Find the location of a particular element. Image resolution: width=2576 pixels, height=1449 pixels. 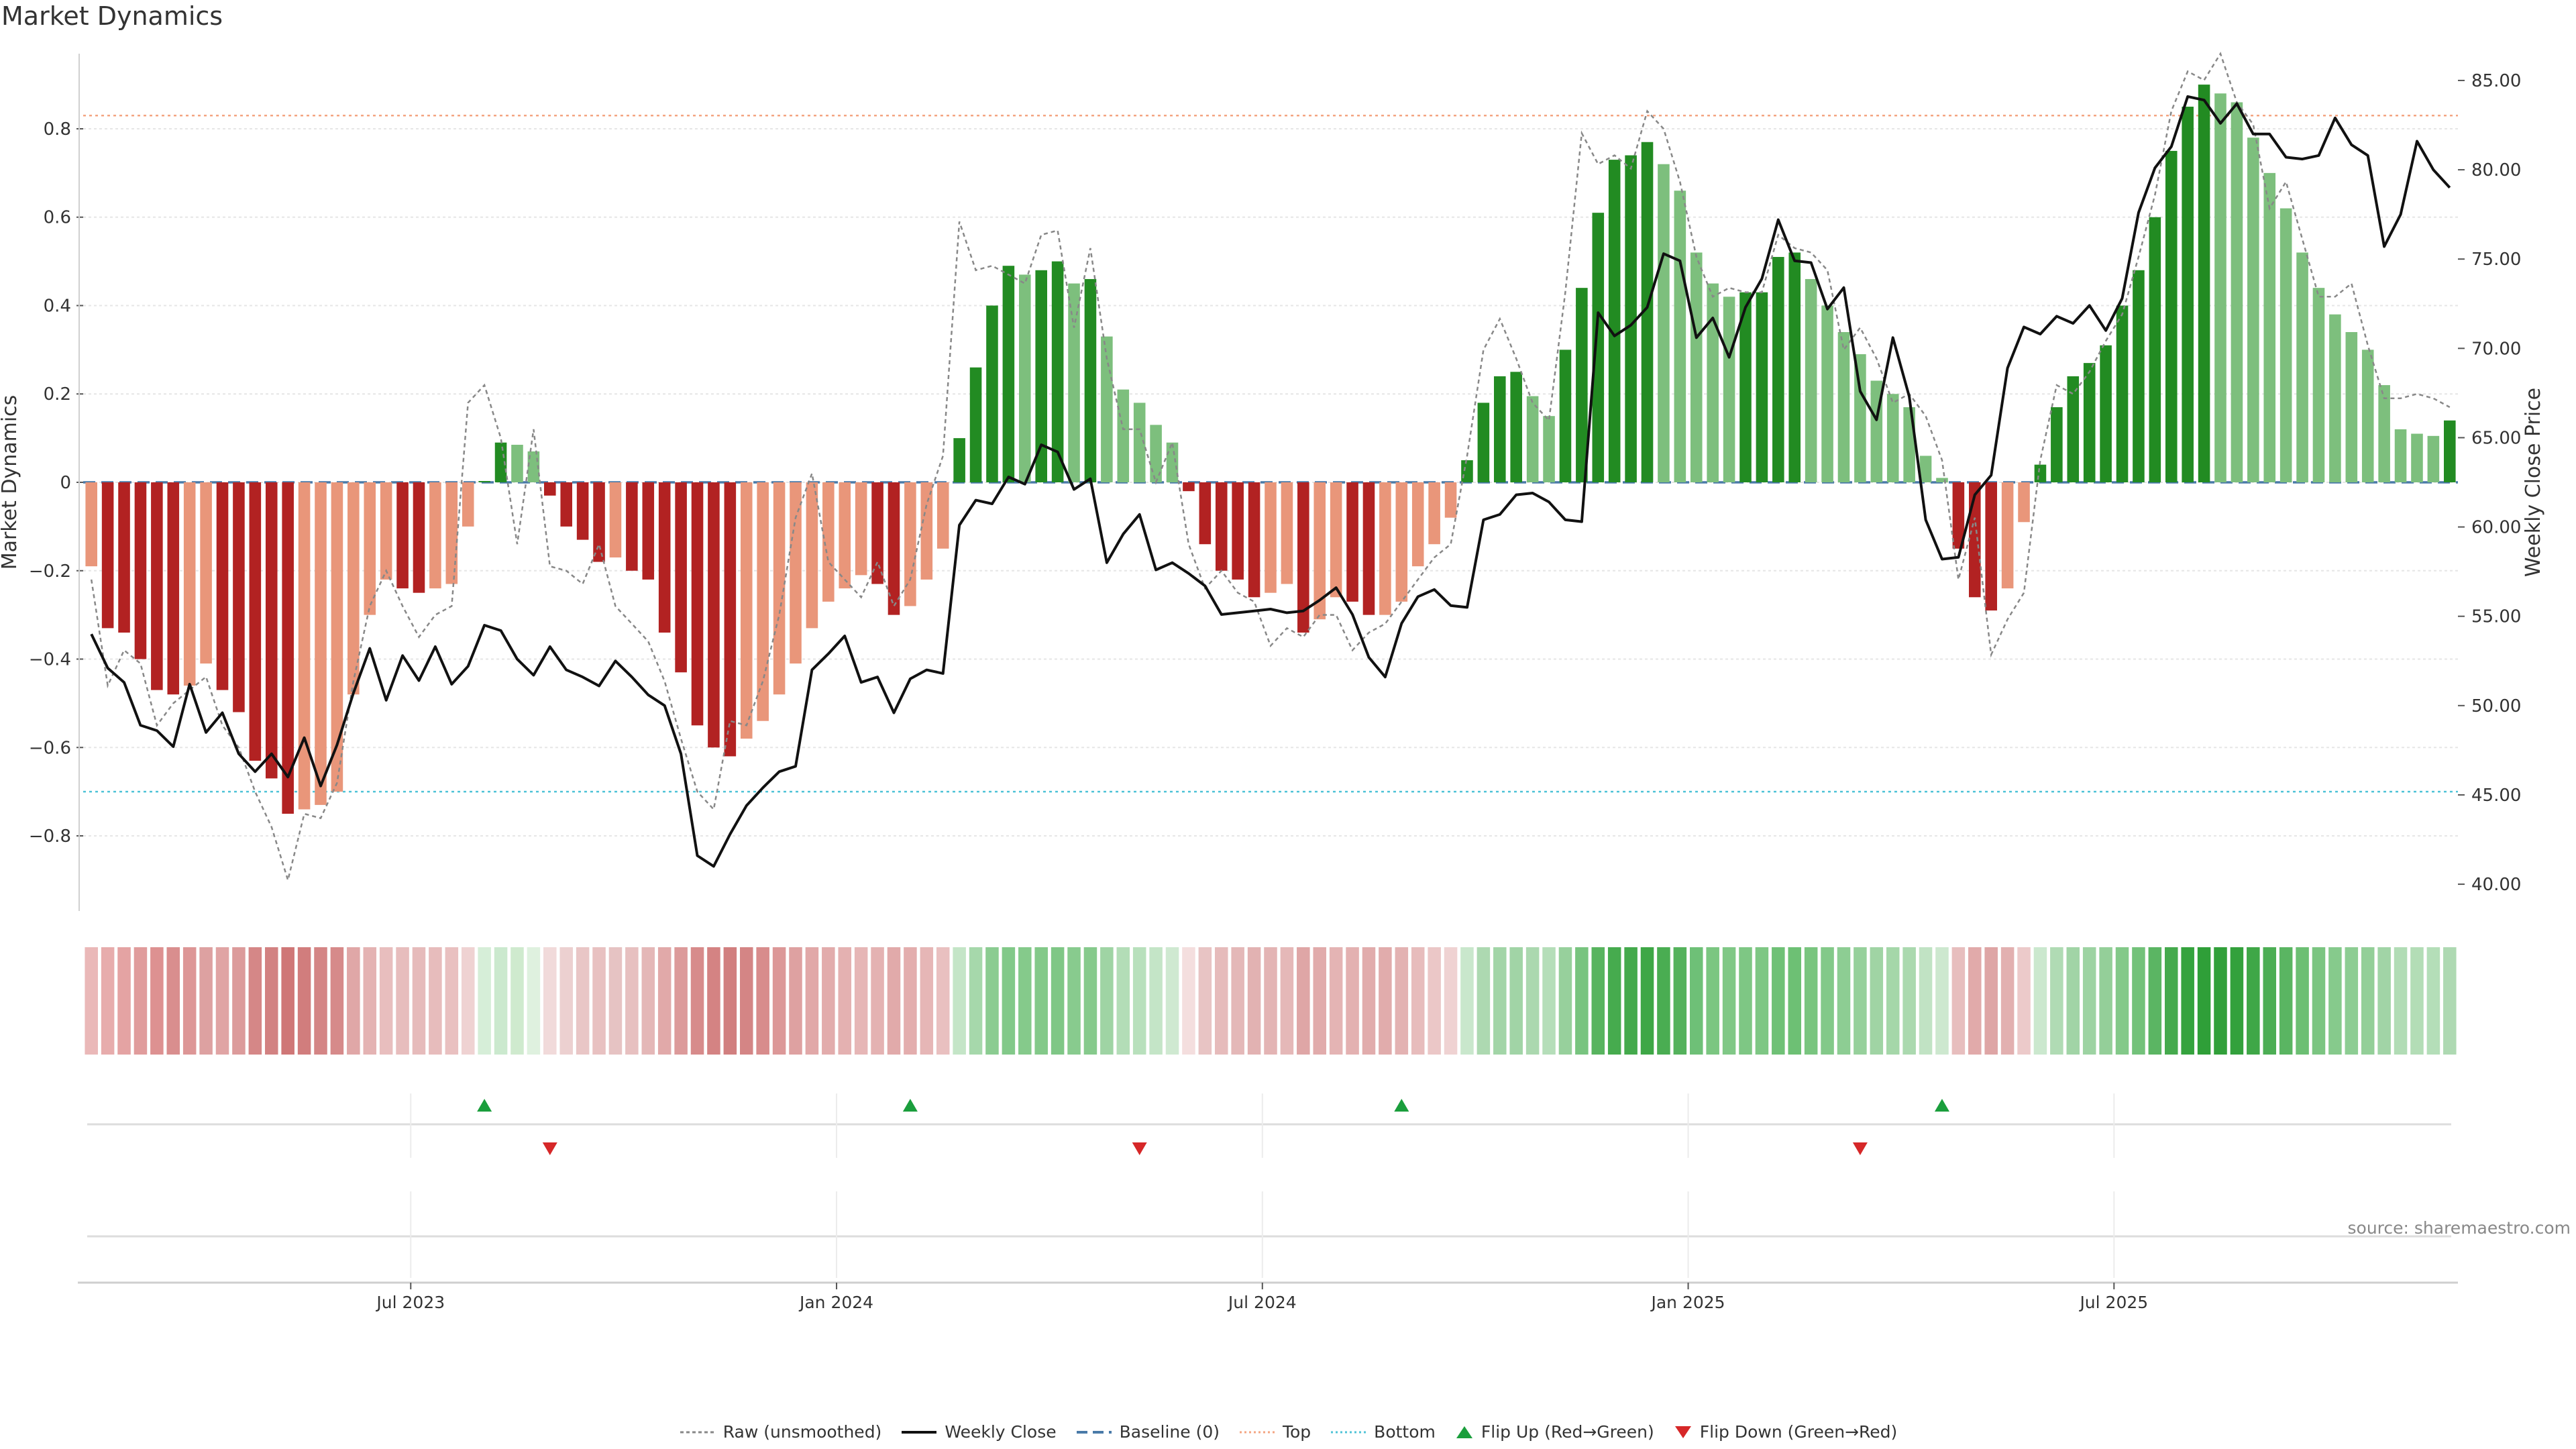

y-tick-label: −0.6 is located at coordinates (50, 748).